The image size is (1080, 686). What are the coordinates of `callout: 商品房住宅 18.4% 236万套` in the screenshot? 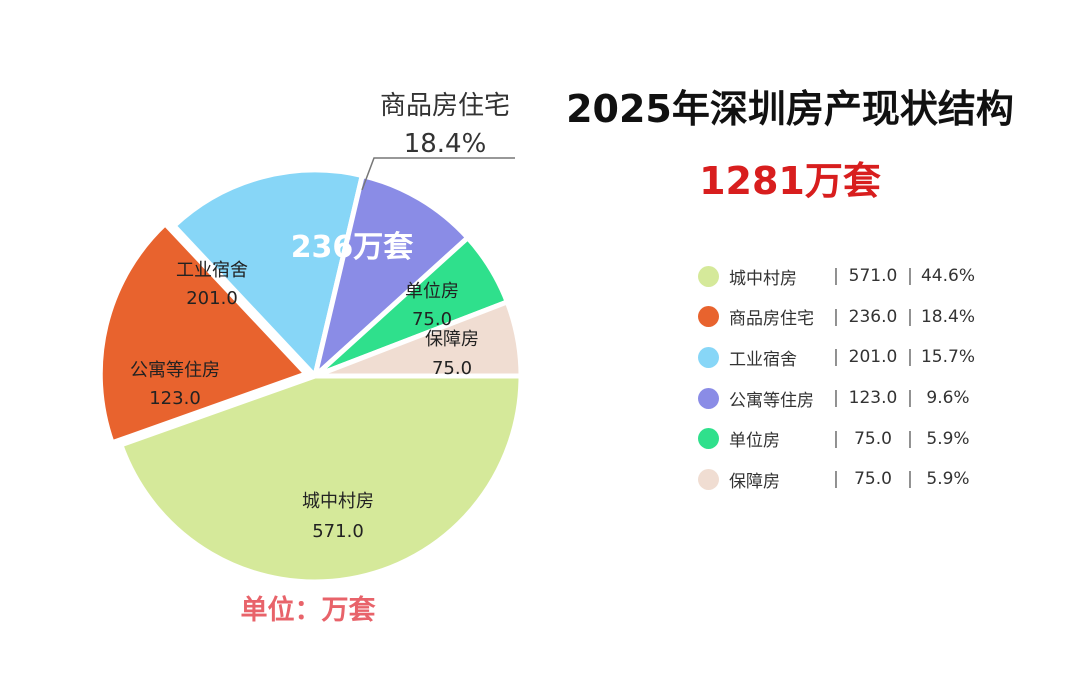 It's located at (403, 178).